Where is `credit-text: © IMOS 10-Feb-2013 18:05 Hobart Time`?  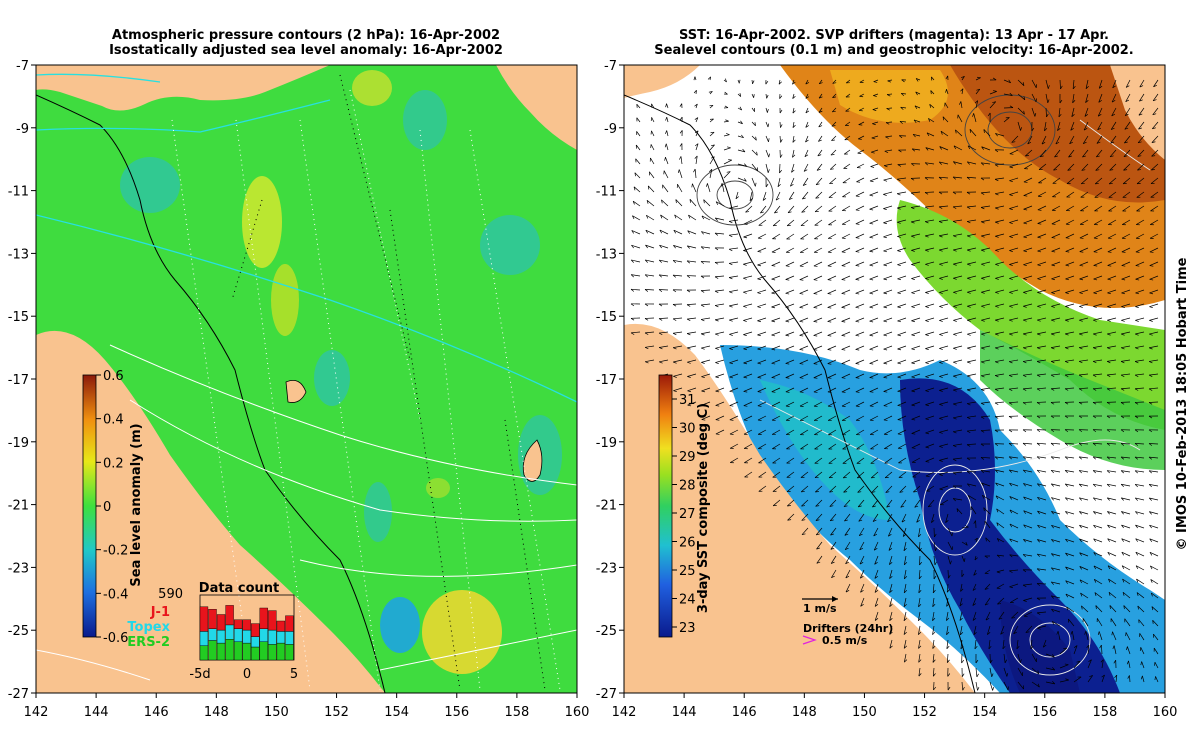
credit-text: © IMOS 10-Feb-2013 18:05 Hobart Time is located at coordinates (1182, 403).